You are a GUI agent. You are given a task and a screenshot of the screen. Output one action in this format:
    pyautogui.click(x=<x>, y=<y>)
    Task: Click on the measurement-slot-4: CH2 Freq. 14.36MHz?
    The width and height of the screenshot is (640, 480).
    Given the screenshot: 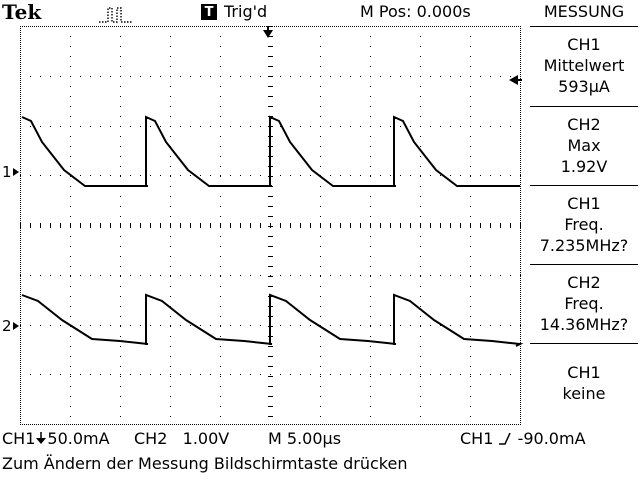 What is the action you would take?
    pyautogui.click(x=584, y=303)
    